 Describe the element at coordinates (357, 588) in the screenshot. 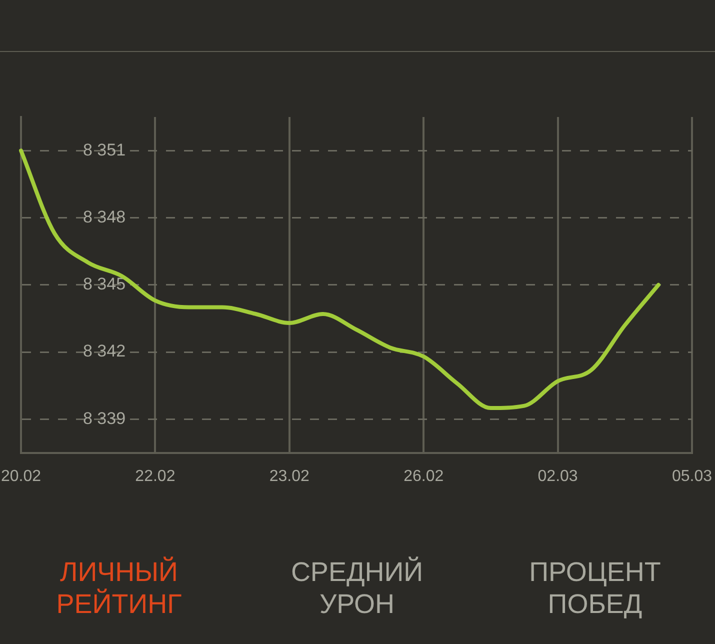

I see `text: СРЕДНИЙ УРОН` at that location.